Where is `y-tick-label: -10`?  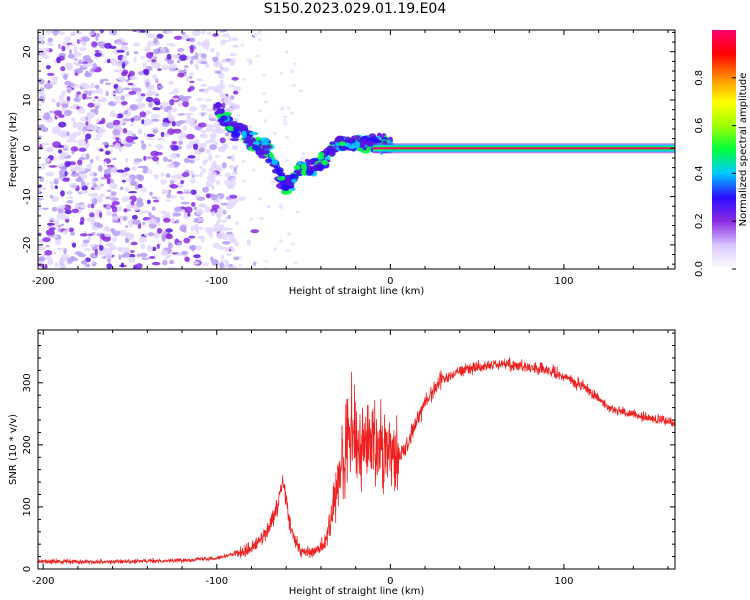 y-tick-label: -10 is located at coordinates (27, 196).